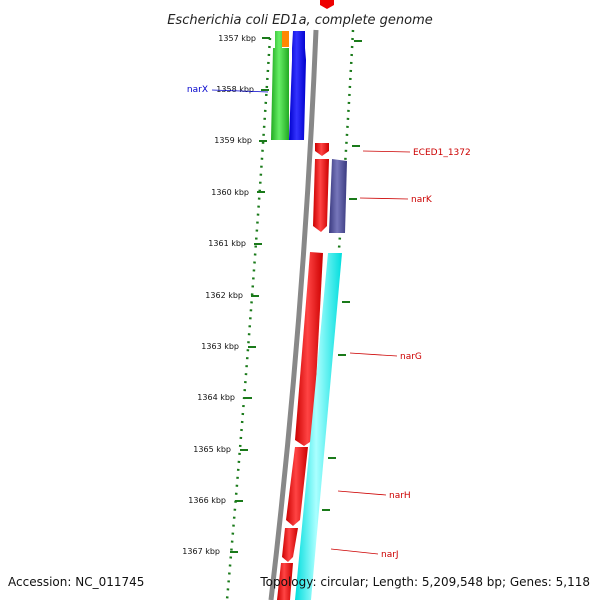 This screenshot has height=600, width=600. I want to click on gene-red-narH, so click(297, 486).